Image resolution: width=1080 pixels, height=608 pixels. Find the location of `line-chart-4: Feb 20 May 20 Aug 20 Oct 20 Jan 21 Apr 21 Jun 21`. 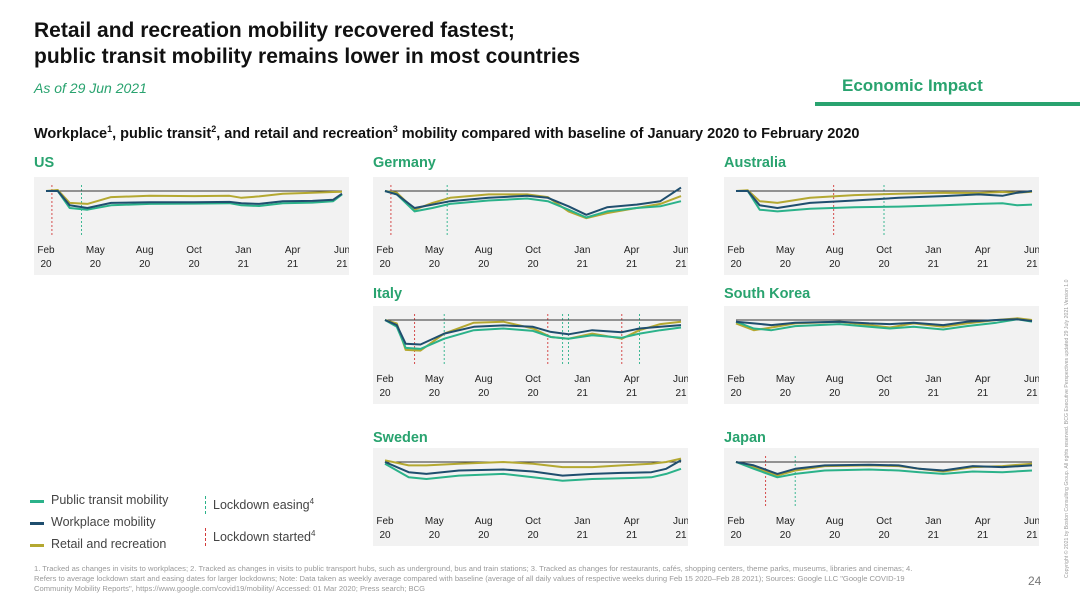

line-chart-4: Feb 20 May 20 Aug 20 Oct 20 Jan 21 Apr 21 Jun 21 is located at coordinates (883, 358).